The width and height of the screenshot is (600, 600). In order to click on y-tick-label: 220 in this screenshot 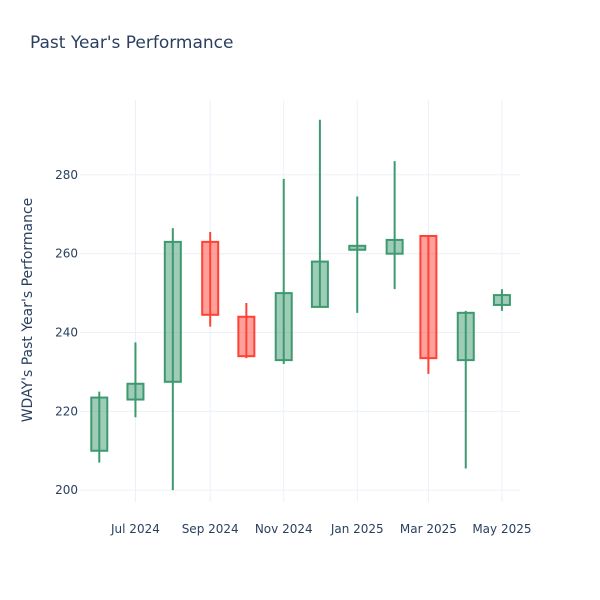, I will do `click(66, 411)`.